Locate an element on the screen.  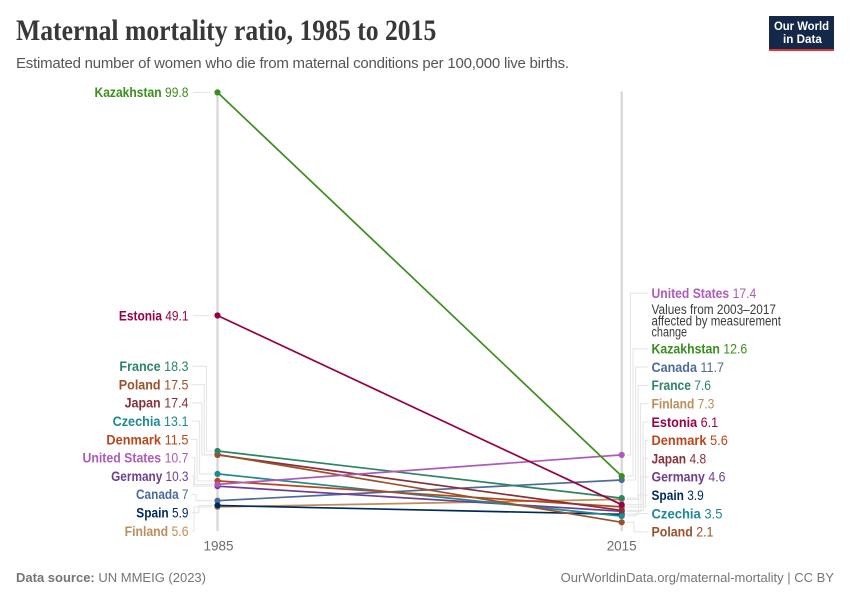
svg-text: affected by measurement is located at coordinates (717, 320).